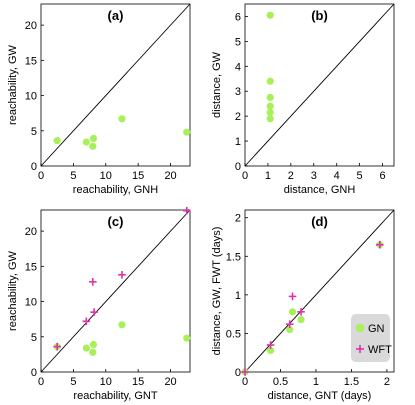  What do you see at coordinates (238, 67) in the screenshot?
I see `y-tick-label: 4` at bounding box center [238, 67].